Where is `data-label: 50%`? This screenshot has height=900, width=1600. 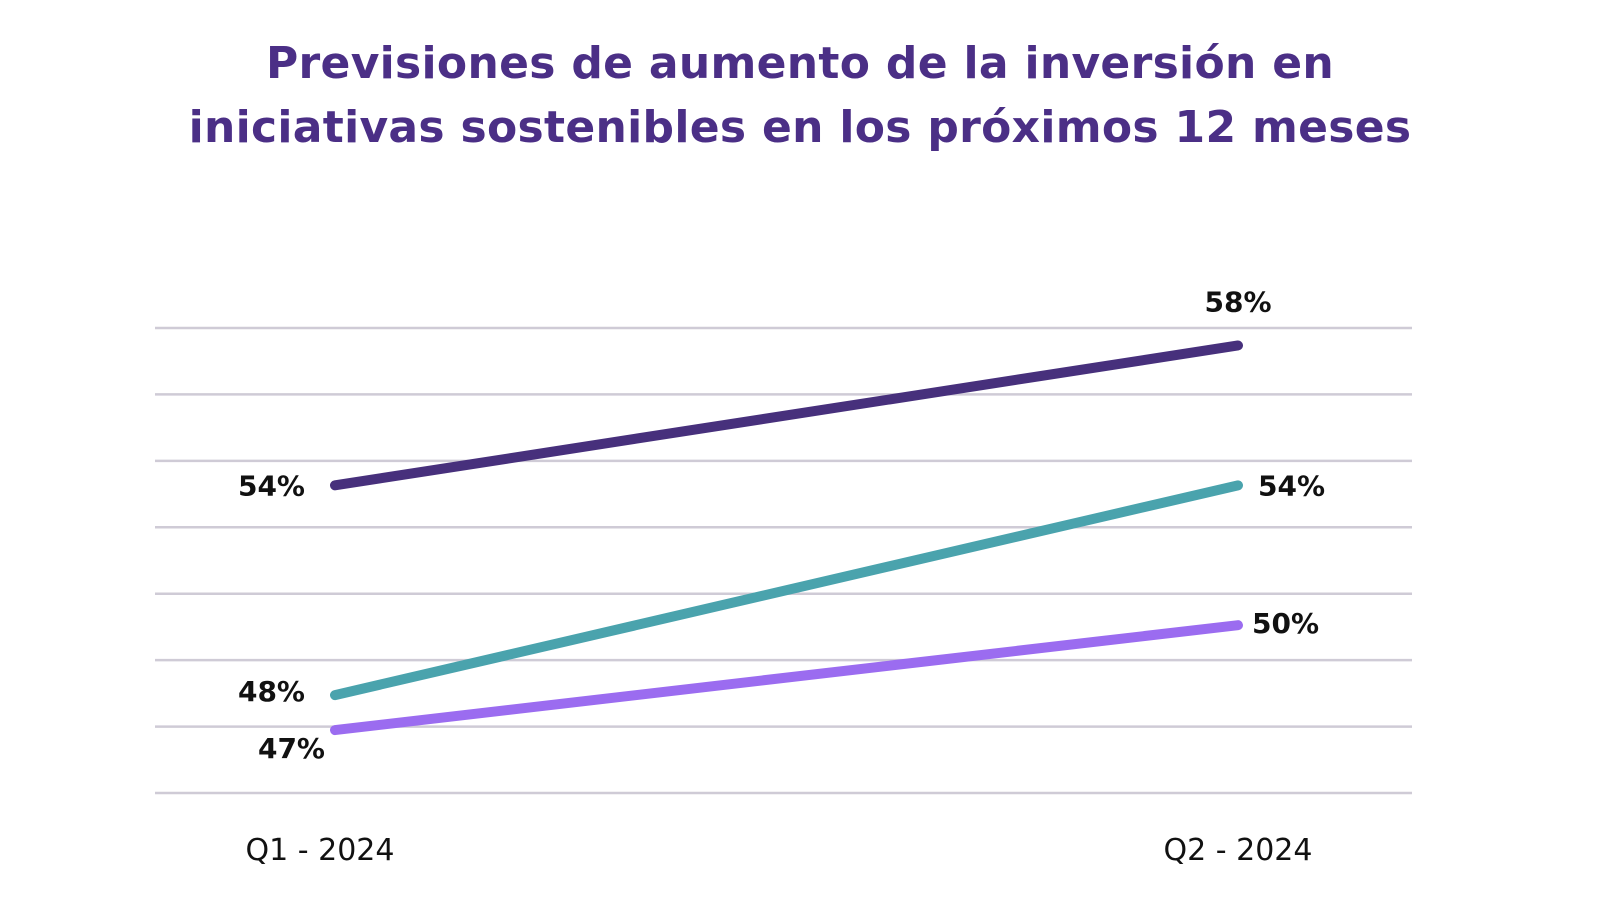
data-label: 50% is located at coordinates (1285, 623).